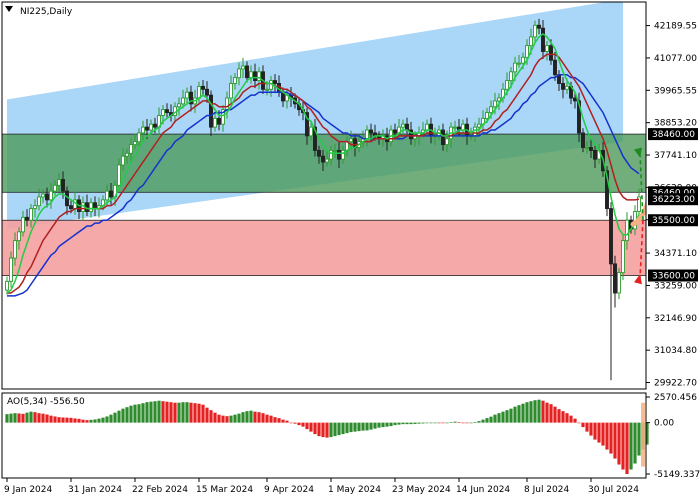 The width and height of the screenshot is (700, 504). I want to click on ao-indicator-label: AO(5,34) -556.50, so click(46, 402).